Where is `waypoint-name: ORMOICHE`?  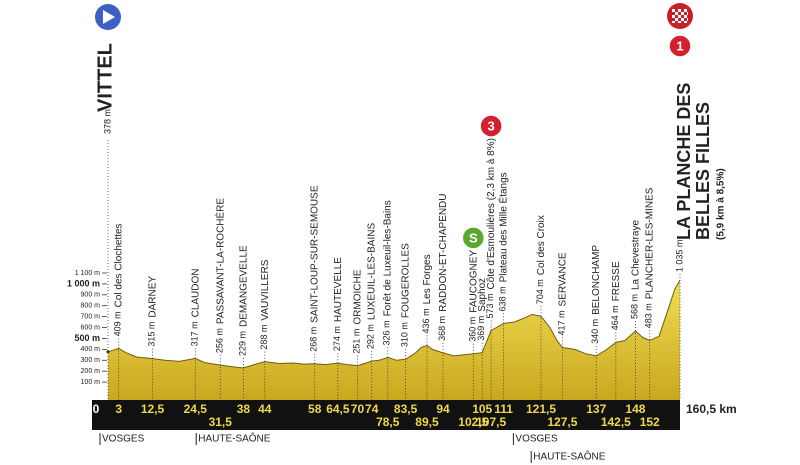 waypoint-name: ORMOICHE is located at coordinates (357, 296).